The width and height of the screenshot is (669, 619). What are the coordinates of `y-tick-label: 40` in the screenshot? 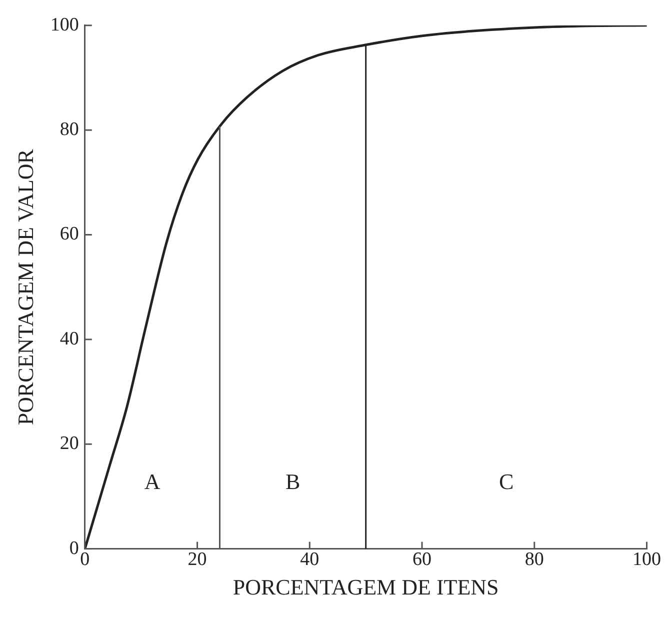 It's located at (69, 339).